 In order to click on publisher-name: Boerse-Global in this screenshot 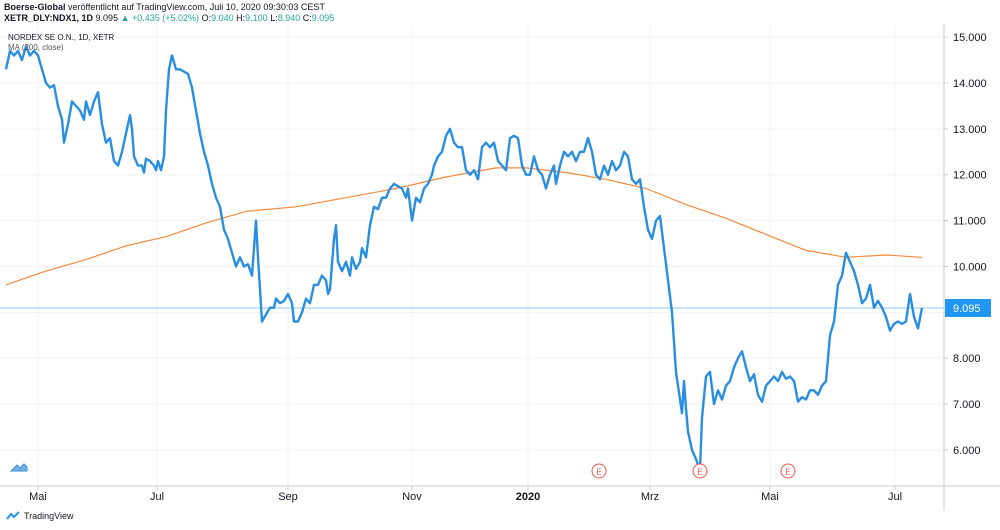, I will do `click(35, 7)`.